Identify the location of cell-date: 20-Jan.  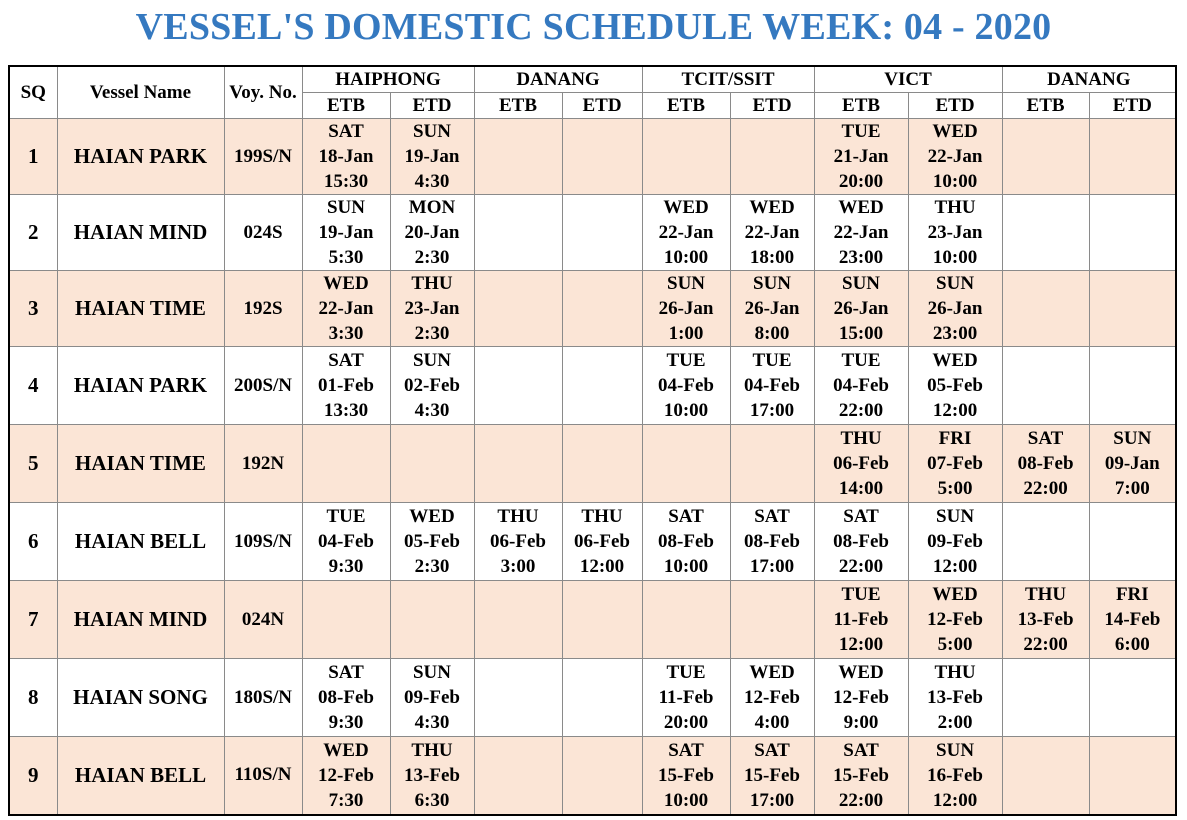
(432, 232).